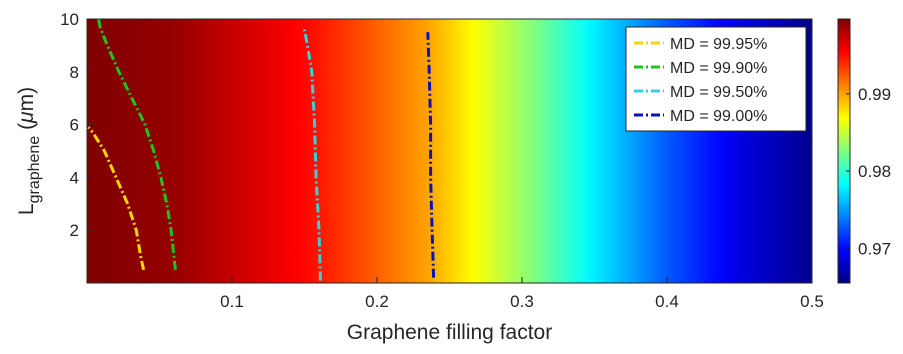 The image size is (903, 354). What do you see at coordinates (232, 301) in the screenshot?
I see `x-tick-label: 0.1` at bounding box center [232, 301].